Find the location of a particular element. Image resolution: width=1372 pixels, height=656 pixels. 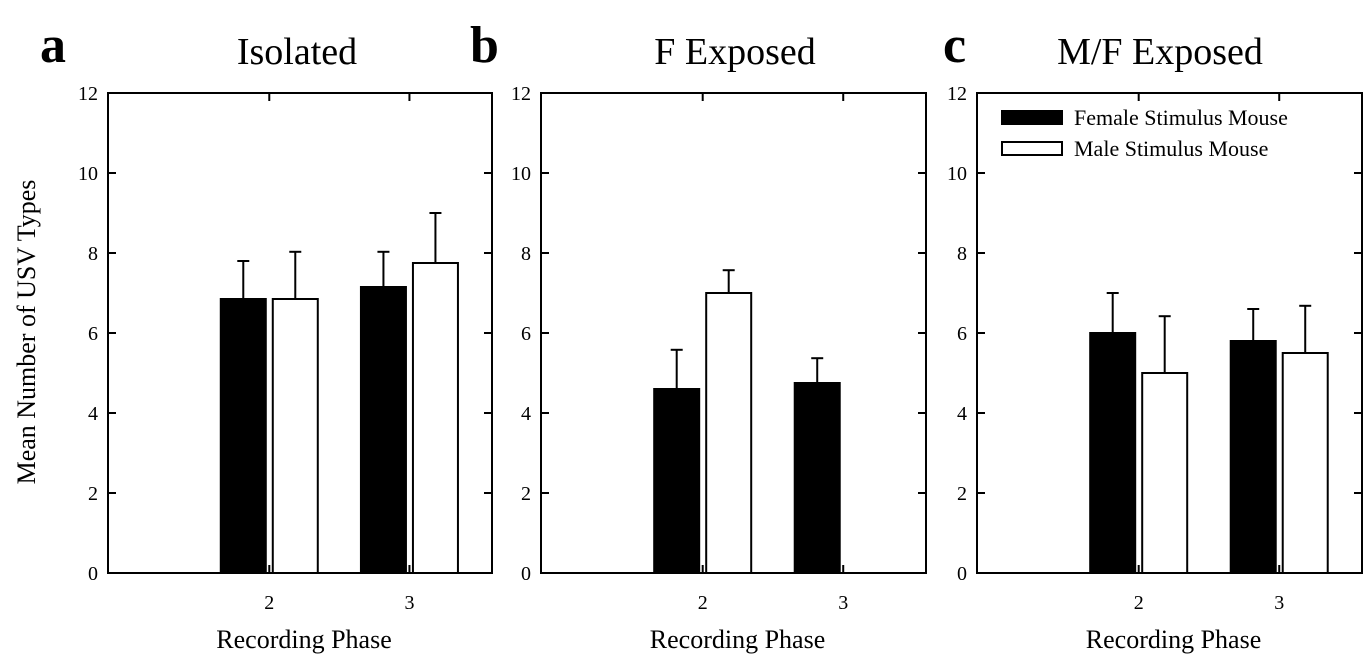

panel-title: M/F Exposed is located at coordinates (1160, 52).